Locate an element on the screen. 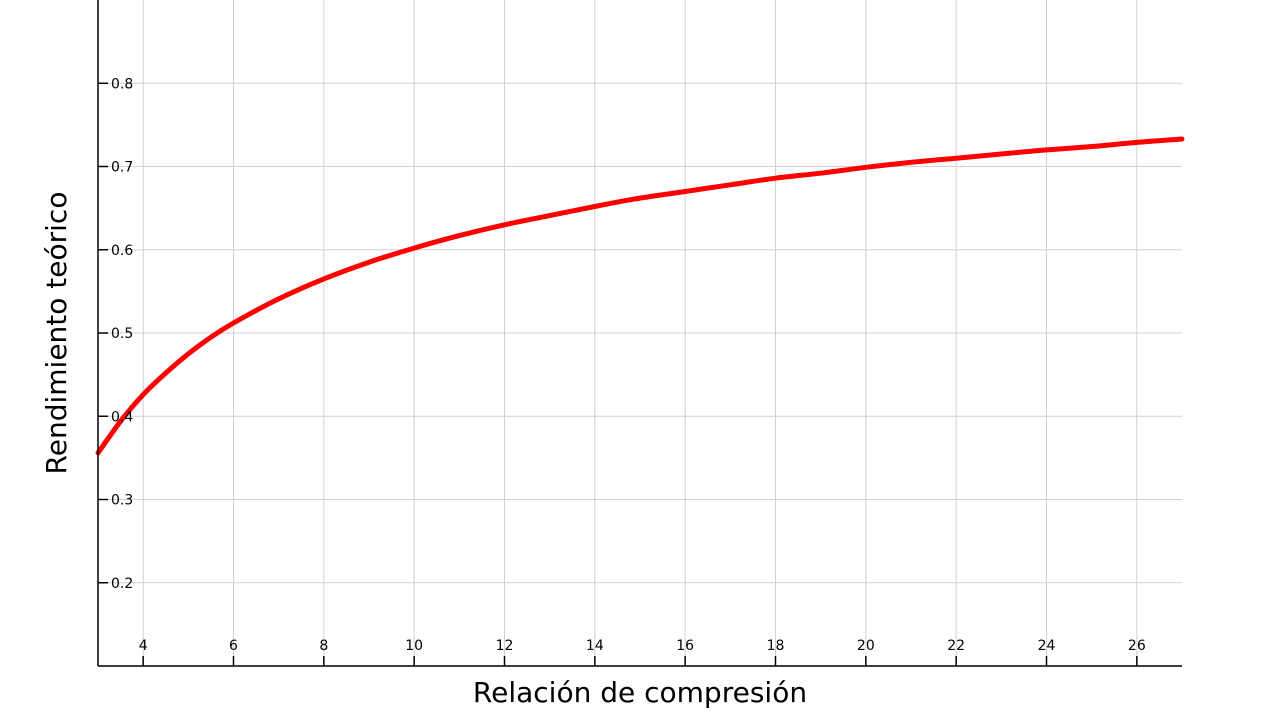 This screenshot has width=1280, height=720. x-tick-label: 12 is located at coordinates (505, 646).